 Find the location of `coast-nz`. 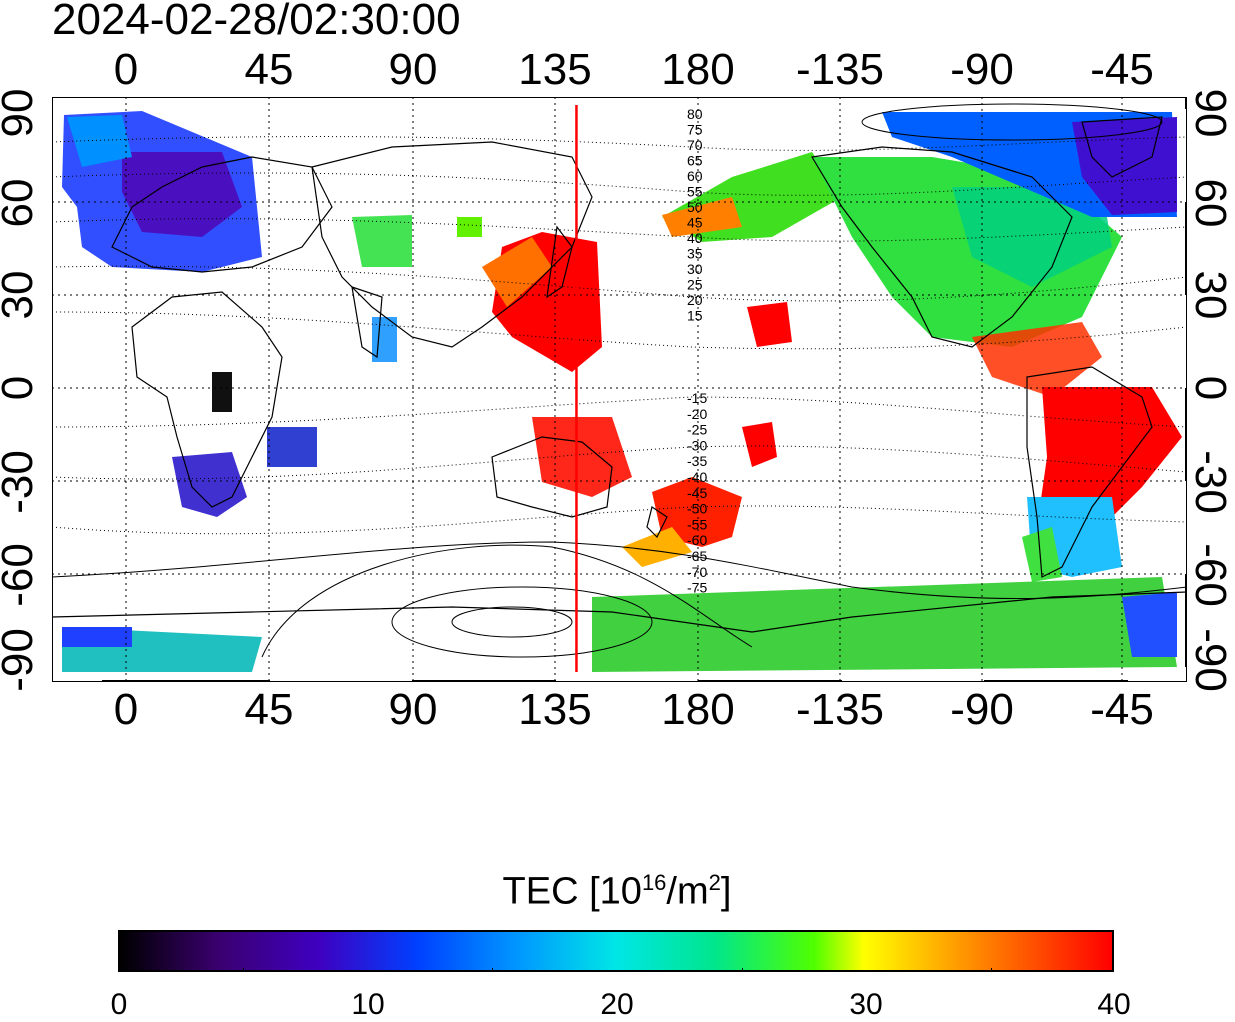

coast-nz is located at coordinates (657, 522).